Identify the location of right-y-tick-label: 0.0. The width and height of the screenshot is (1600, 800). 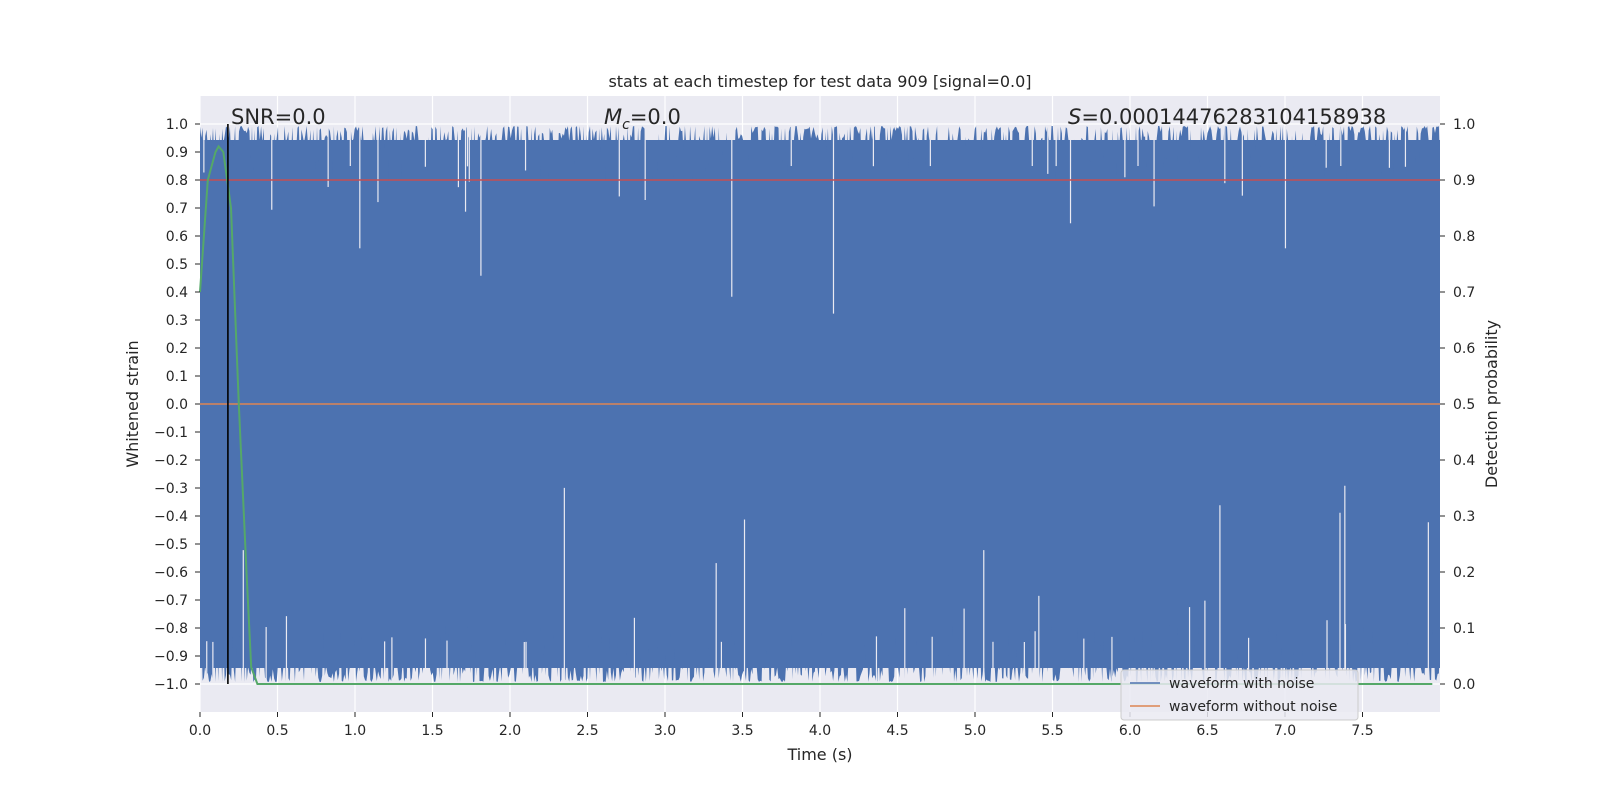
(1464, 685).